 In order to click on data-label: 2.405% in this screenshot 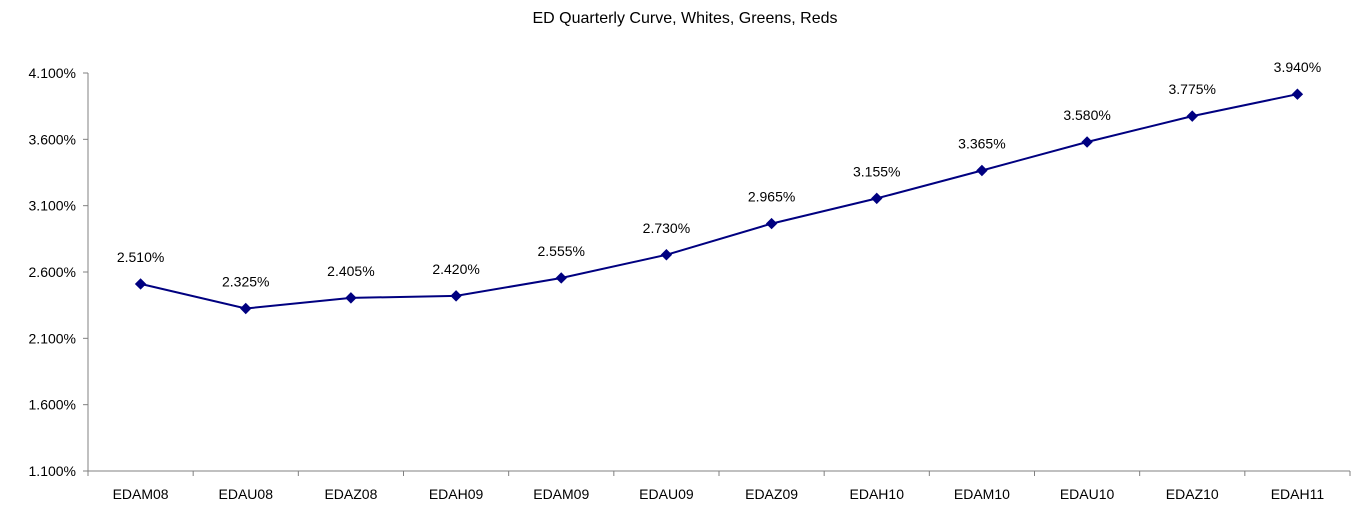, I will do `click(350, 271)`.